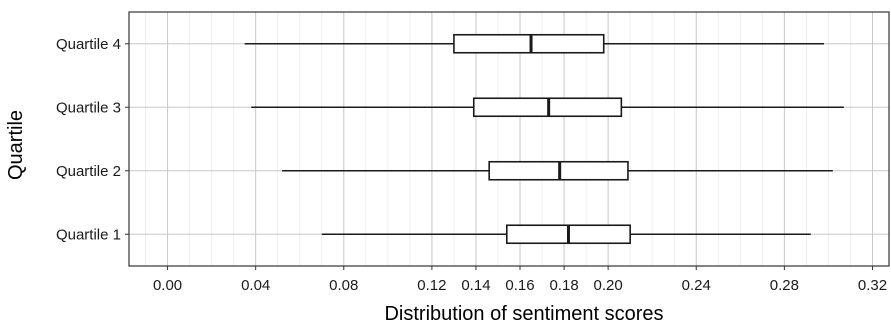 The width and height of the screenshot is (891, 324). What do you see at coordinates (343, 285) in the screenshot?
I see `x-tick-label: 0.08` at bounding box center [343, 285].